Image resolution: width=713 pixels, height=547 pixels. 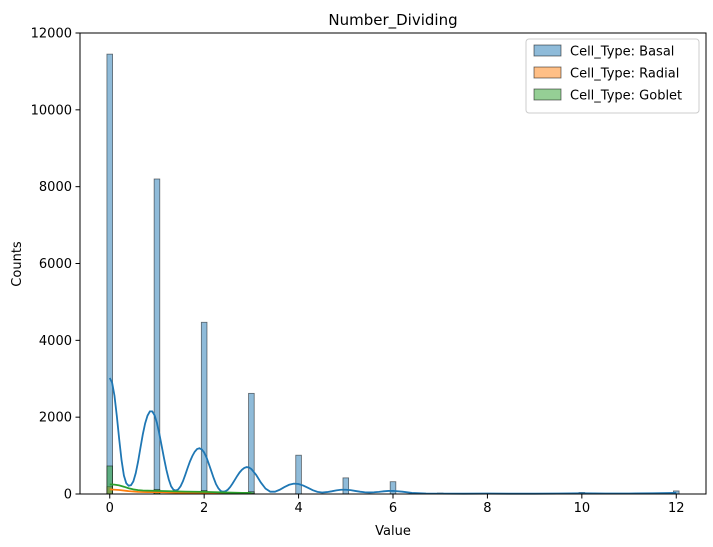 What do you see at coordinates (51, 34) in the screenshot?
I see `y-tick-label: 12000` at bounding box center [51, 34].